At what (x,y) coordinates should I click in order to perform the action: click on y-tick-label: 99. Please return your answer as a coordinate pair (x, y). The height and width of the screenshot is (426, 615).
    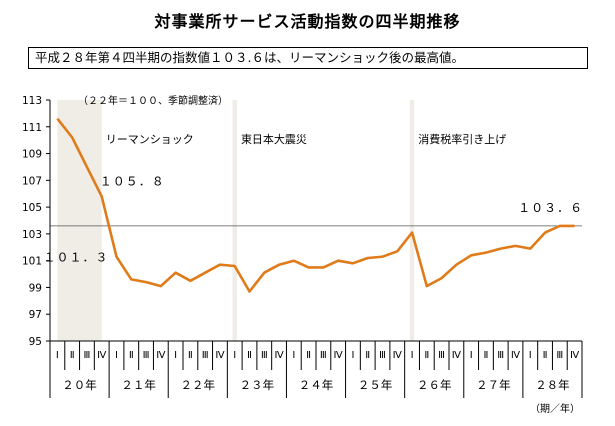
    Looking at the image, I should click on (35, 288).